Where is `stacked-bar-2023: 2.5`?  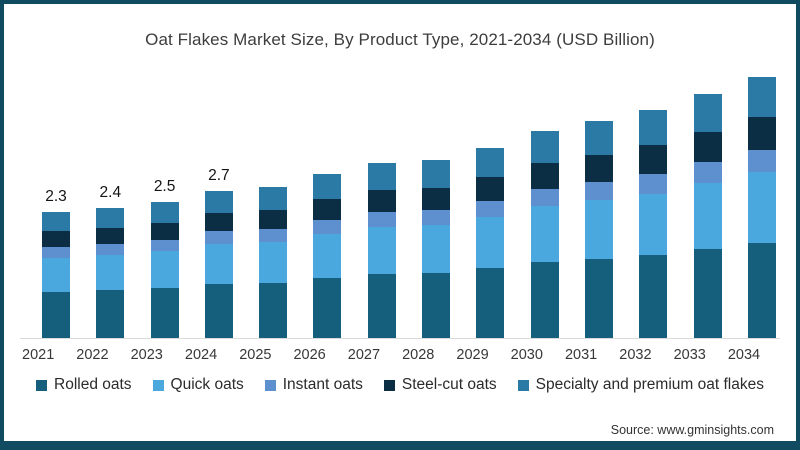 stacked-bar-2023: 2.5 is located at coordinates (164, 258).